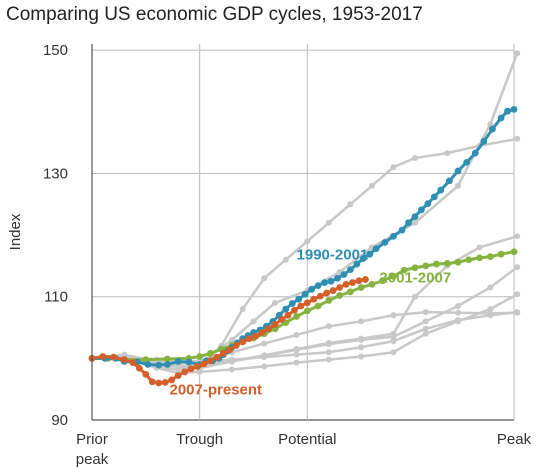 Image resolution: width=549 pixels, height=474 pixels. Describe the element at coordinates (59, 420) in the screenshot. I see `y-tick-label: 90` at that location.